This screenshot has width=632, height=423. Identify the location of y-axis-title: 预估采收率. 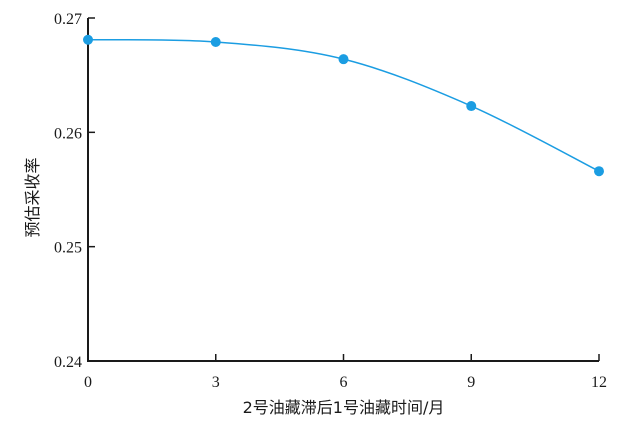
(32, 197).